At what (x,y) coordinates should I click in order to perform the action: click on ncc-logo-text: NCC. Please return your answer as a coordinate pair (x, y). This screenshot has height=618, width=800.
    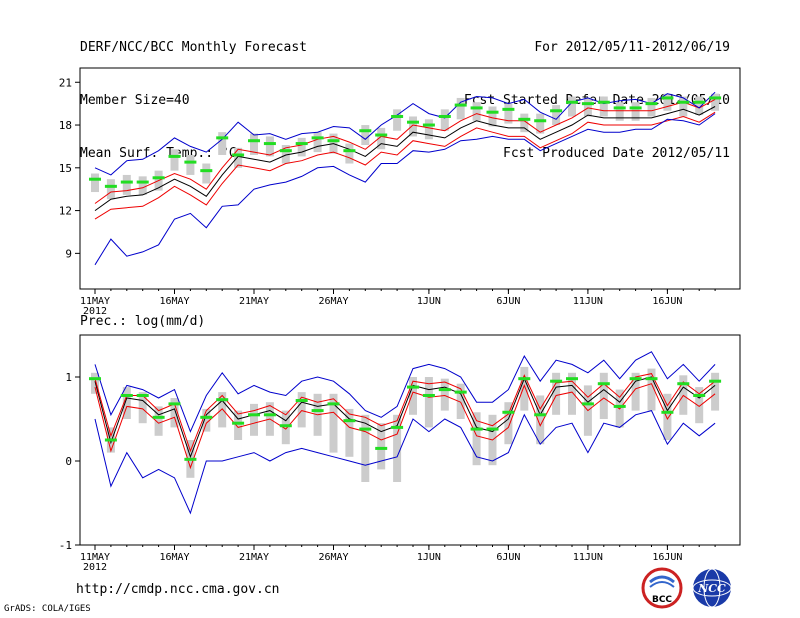
    Looking at the image, I should click on (711, 588).